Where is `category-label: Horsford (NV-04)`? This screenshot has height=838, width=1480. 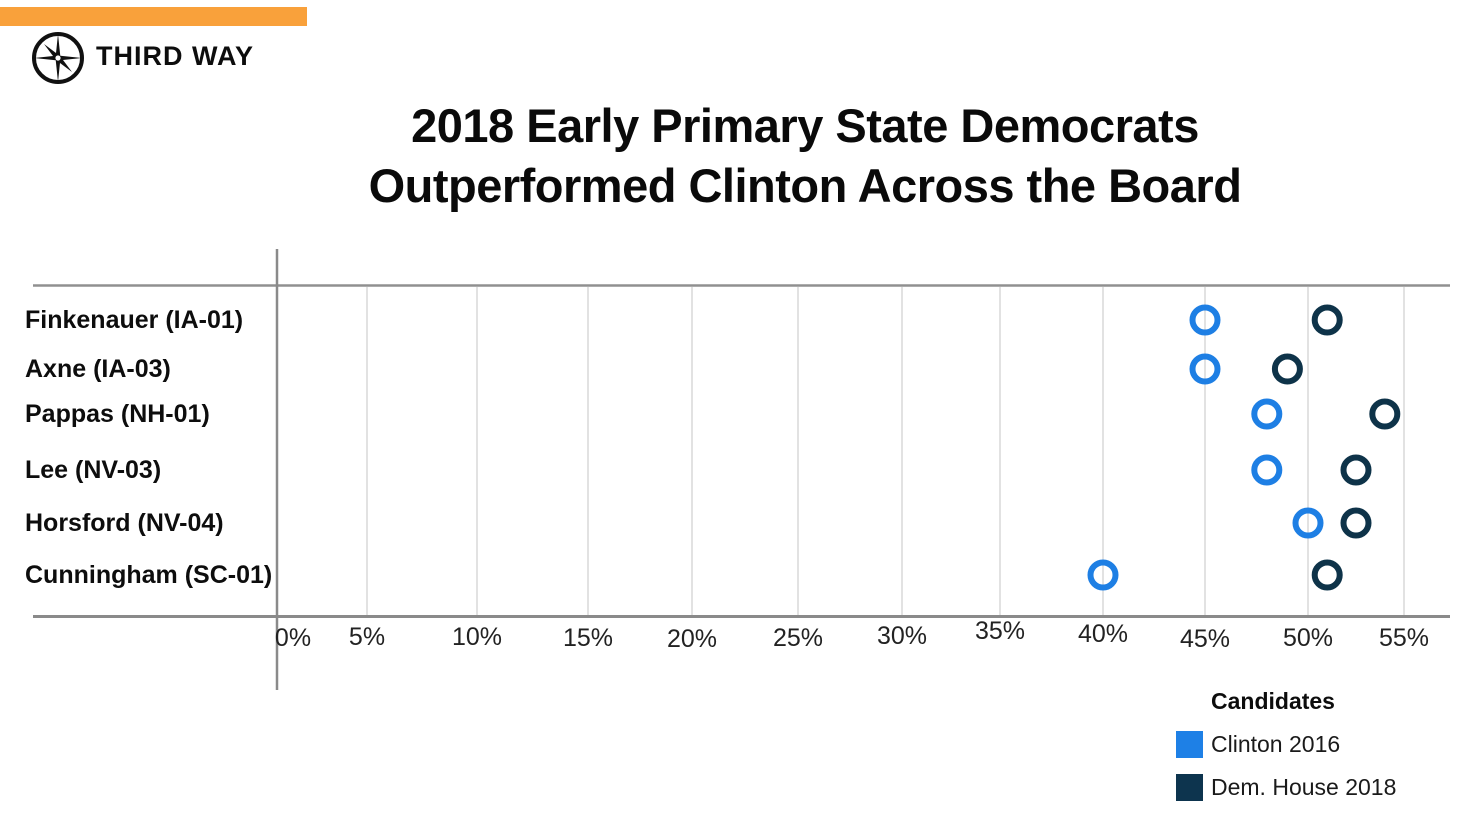 category-label: Horsford (NV-04) is located at coordinates (124, 523).